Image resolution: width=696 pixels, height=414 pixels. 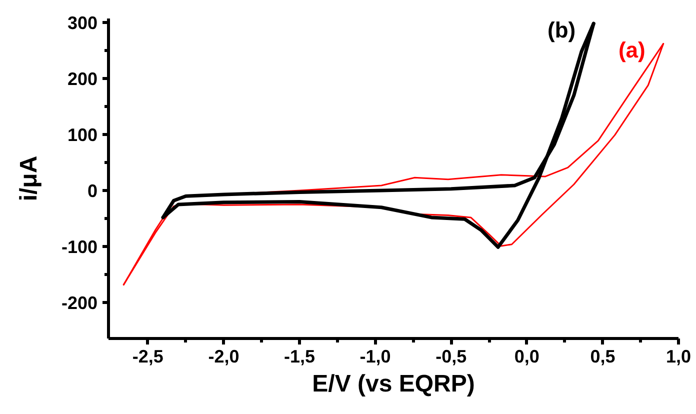 What do you see at coordinates (632, 50) in the screenshot?
I see `series-label: (a)` at bounding box center [632, 50].